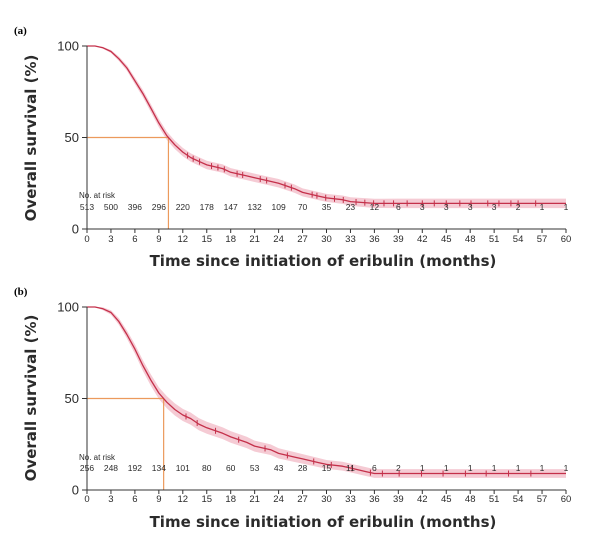  I want to click on risk-count: 23, so click(351, 207).